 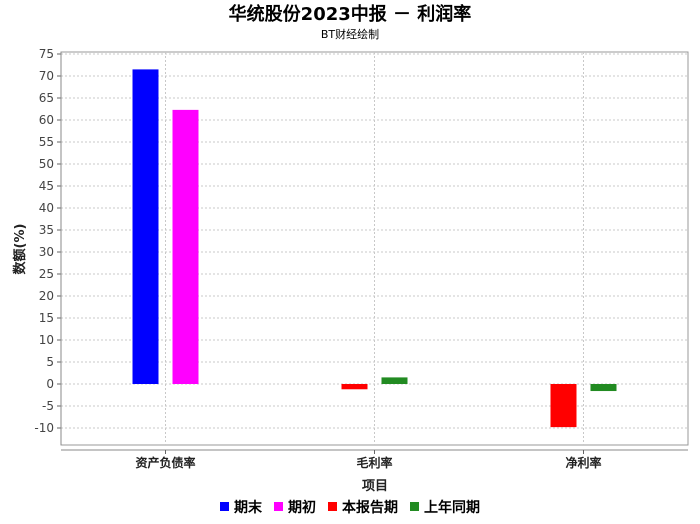 I want to click on legend-label: 期初, so click(x=302, y=507).